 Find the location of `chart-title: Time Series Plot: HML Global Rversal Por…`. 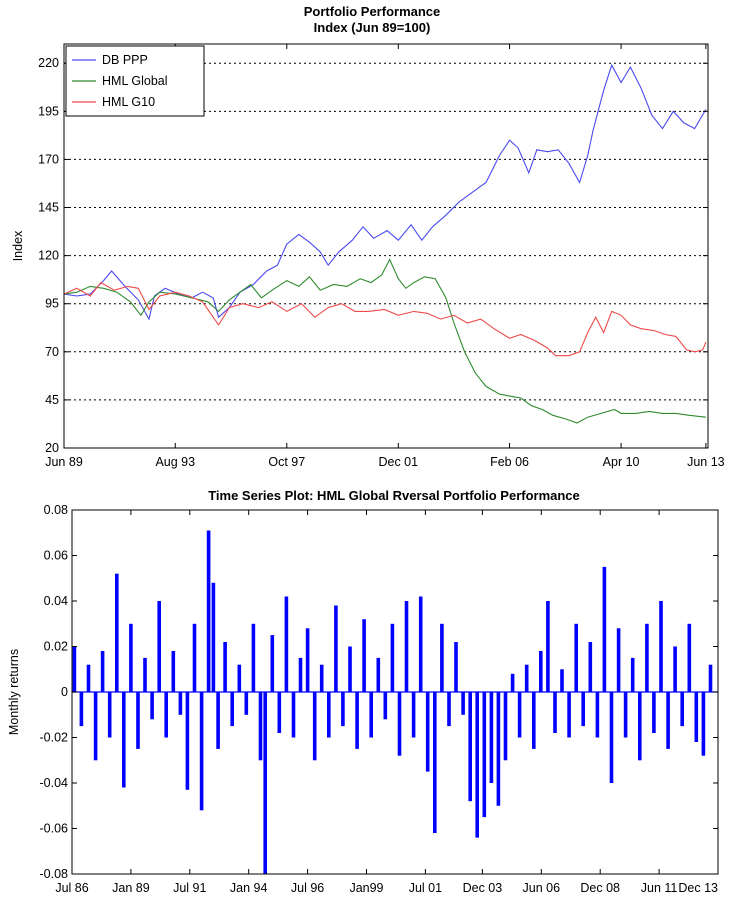

chart-title: Time Series Plot: HML Global Rversal Por… is located at coordinates (394, 495).